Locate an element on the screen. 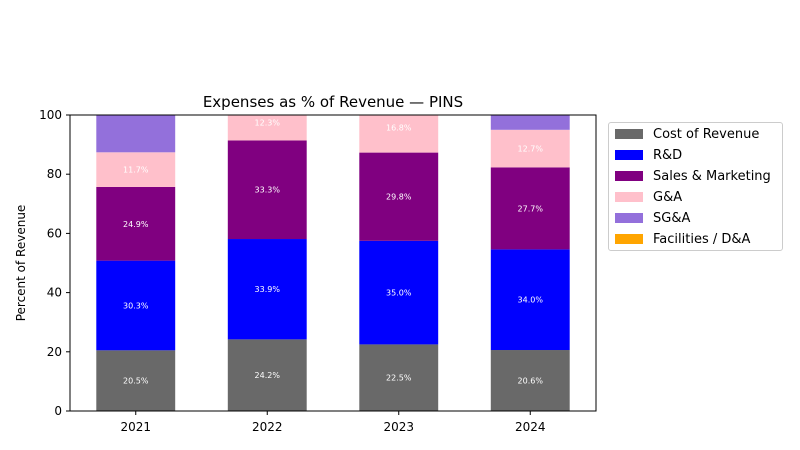  data-label: 27.7% is located at coordinates (531, 208).